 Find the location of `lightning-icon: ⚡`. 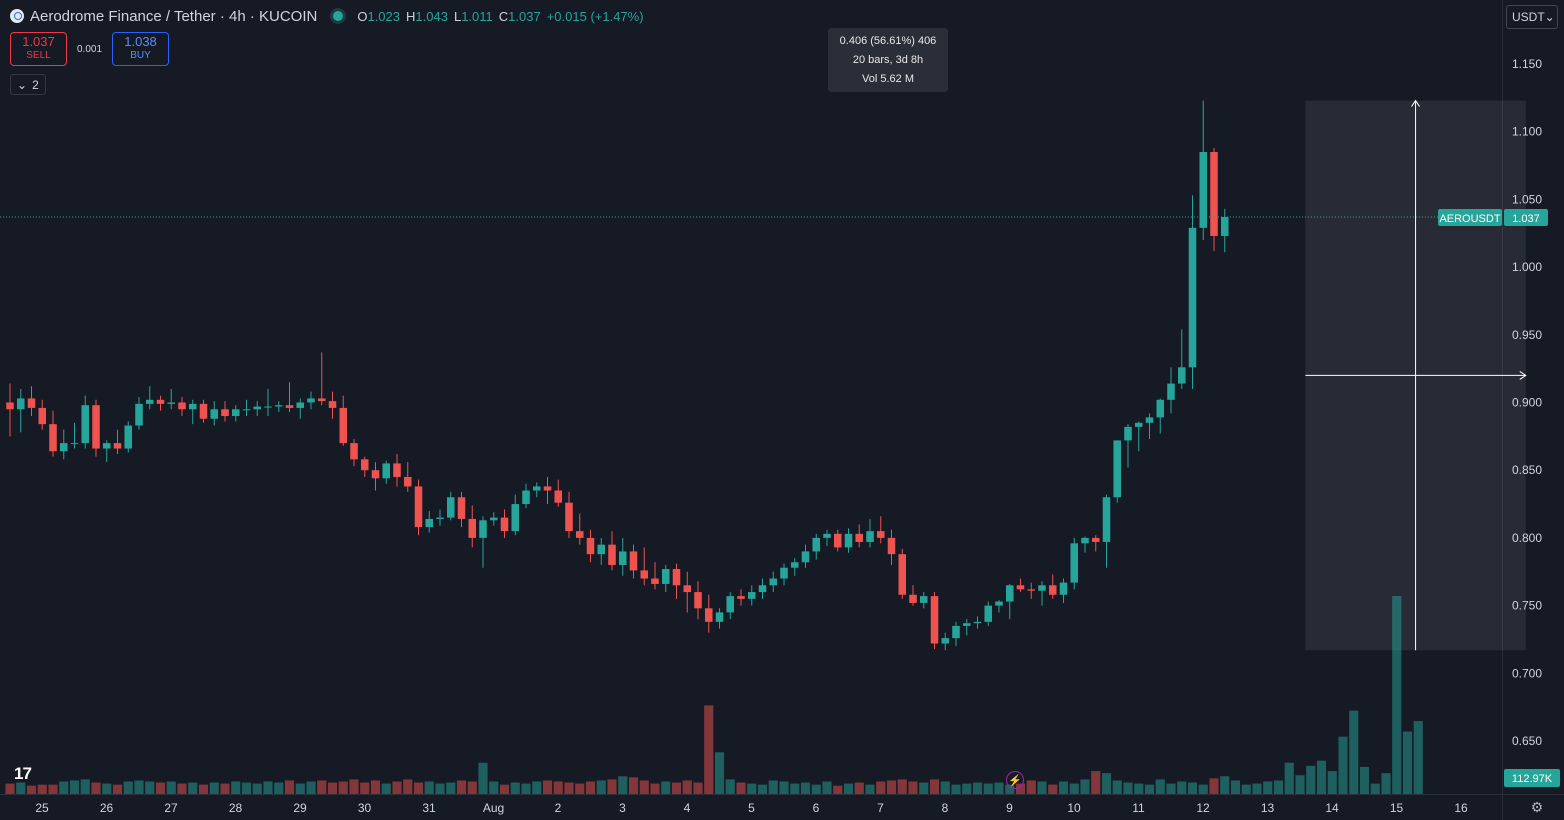

lightning-icon: ⚡ is located at coordinates (1015, 780).